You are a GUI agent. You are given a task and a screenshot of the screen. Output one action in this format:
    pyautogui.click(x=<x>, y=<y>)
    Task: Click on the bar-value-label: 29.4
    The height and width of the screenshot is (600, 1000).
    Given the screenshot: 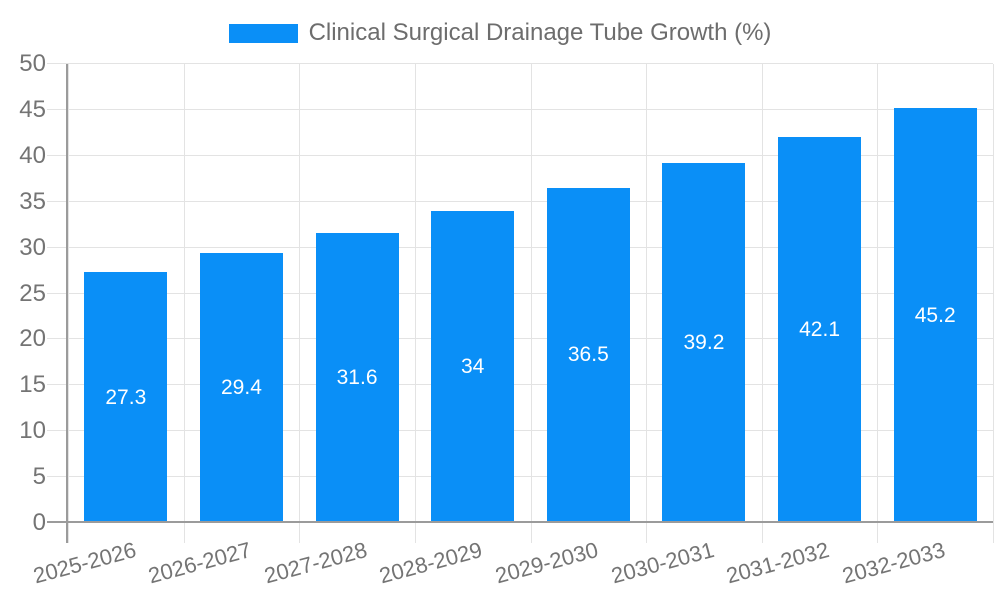 What is the action you would take?
    pyautogui.click(x=241, y=388)
    